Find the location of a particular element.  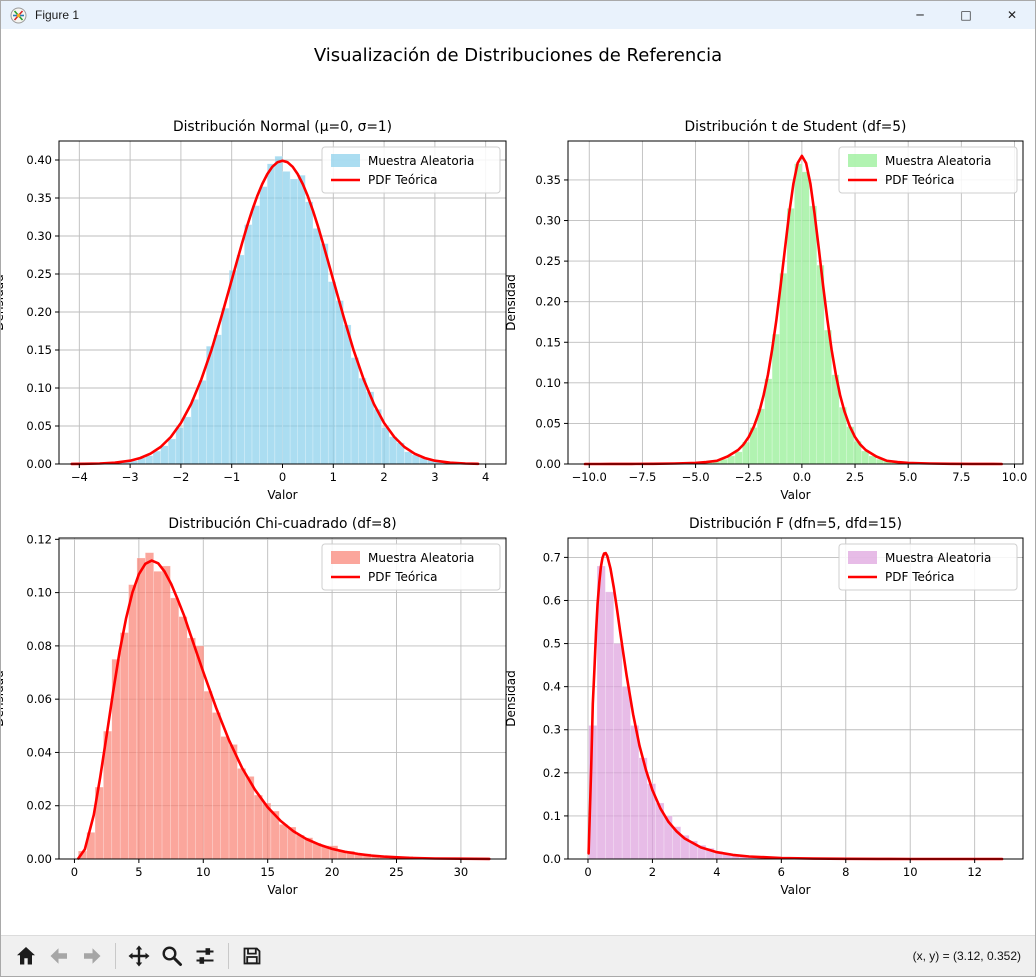

svg-text: 10.0 is located at coordinates (1015, 477).